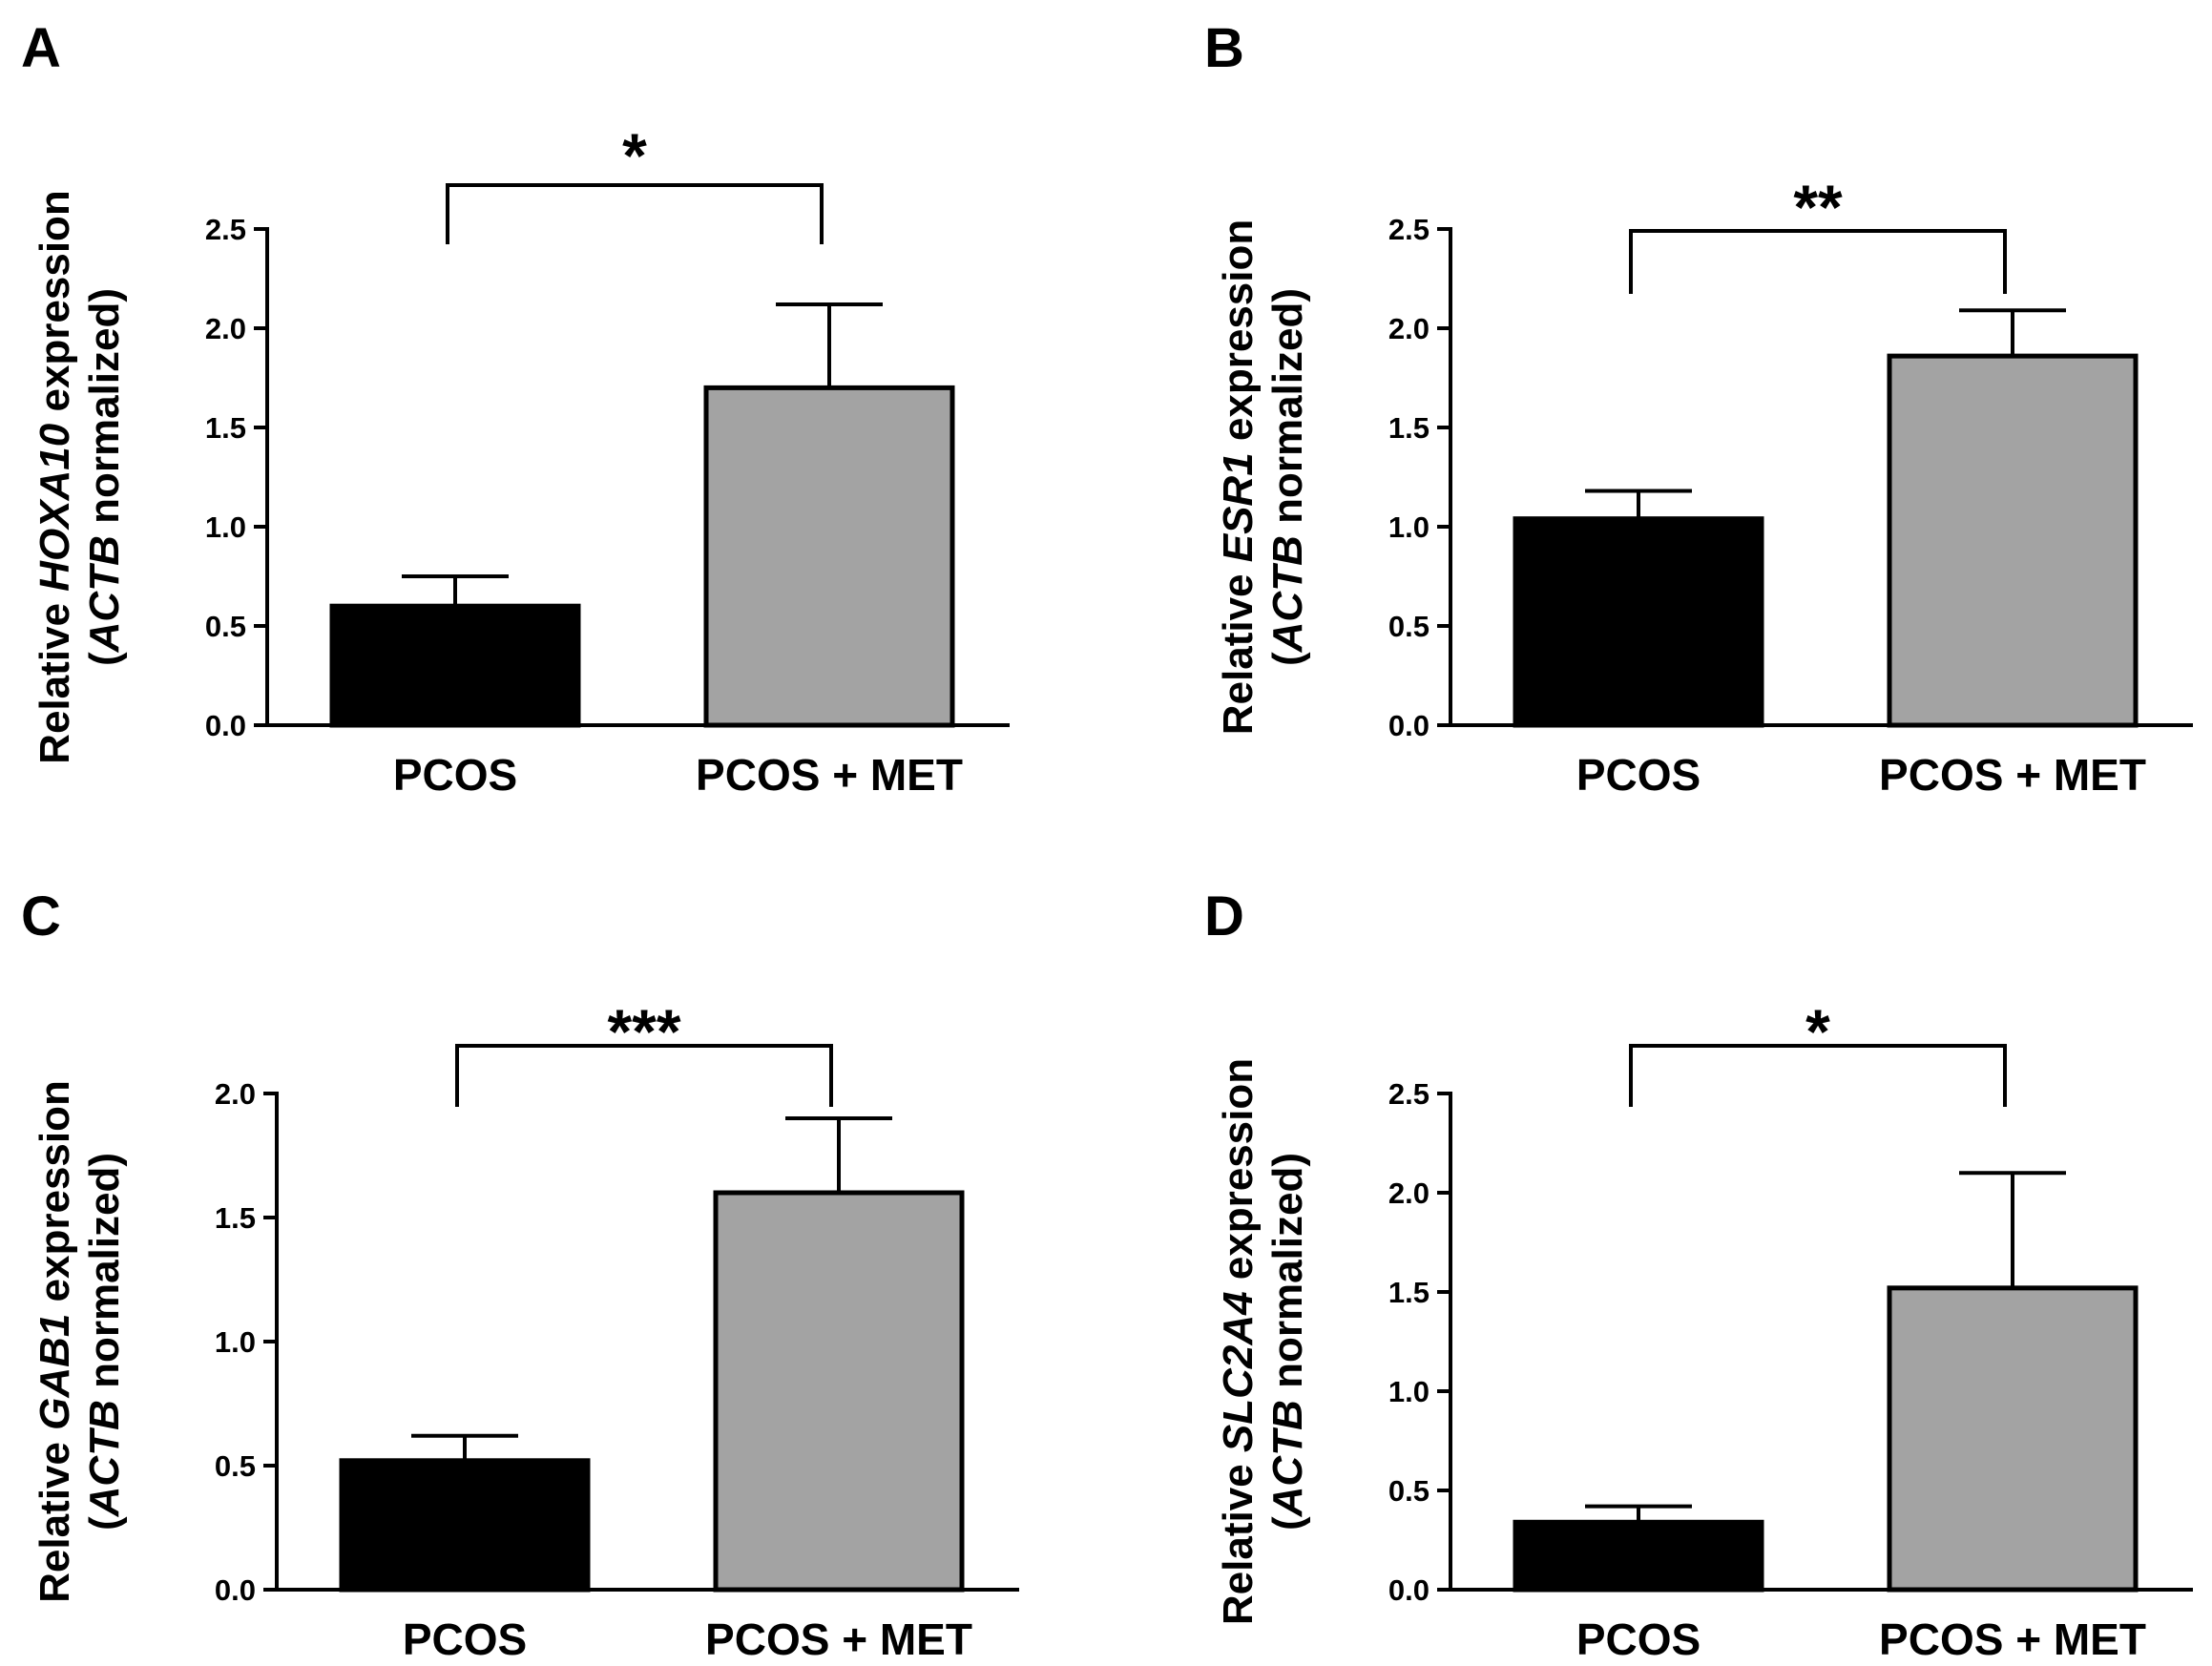 The image size is (2212, 1666). I want to click on significance-label: **, so click(1818, 207).